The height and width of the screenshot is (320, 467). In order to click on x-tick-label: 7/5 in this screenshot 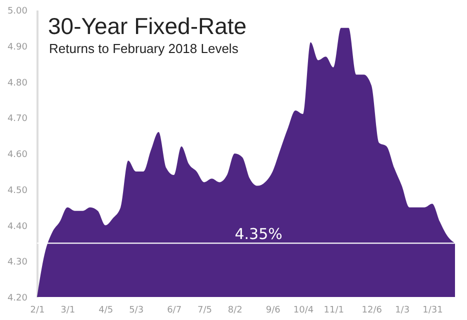, I will do `click(204, 311)`.